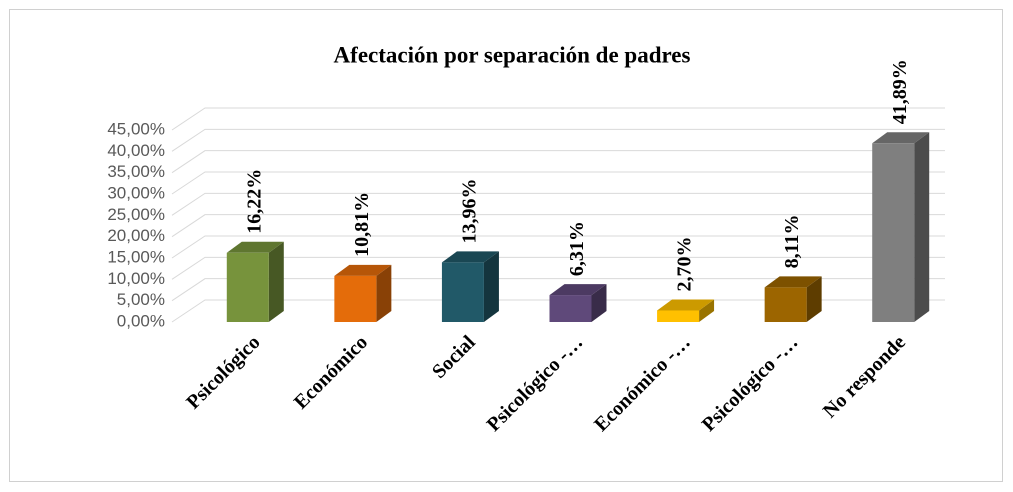 Image resolution: width=1013 pixels, height=492 pixels. I want to click on y-tick-label: 20,00%, so click(136, 235).